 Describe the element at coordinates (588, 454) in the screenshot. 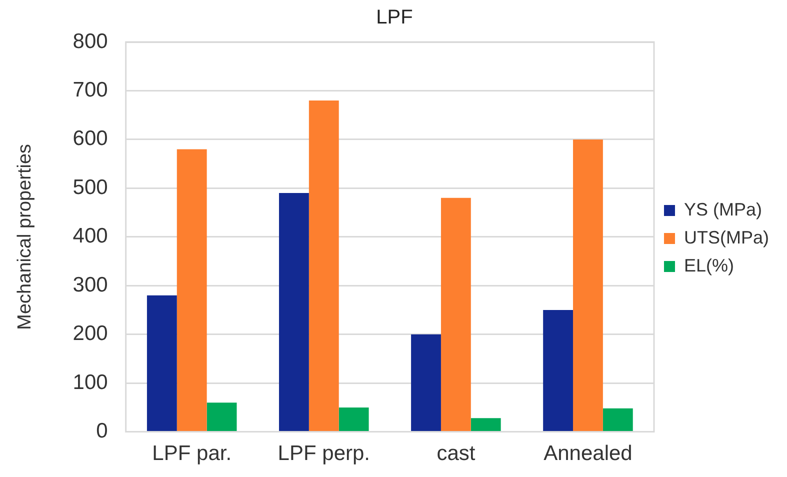

I see `x-tick-label: Annealed` at that location.